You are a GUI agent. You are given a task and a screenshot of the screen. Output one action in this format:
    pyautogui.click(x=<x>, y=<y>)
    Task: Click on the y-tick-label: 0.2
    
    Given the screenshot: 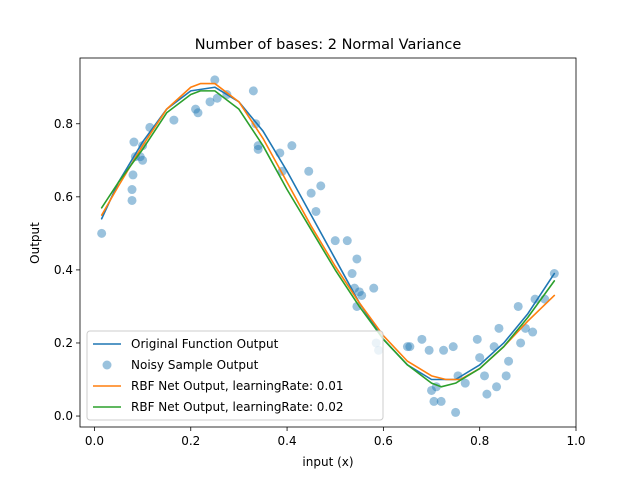 What is the action you would take?
    pyautogui.click(x=63, y=343)
    